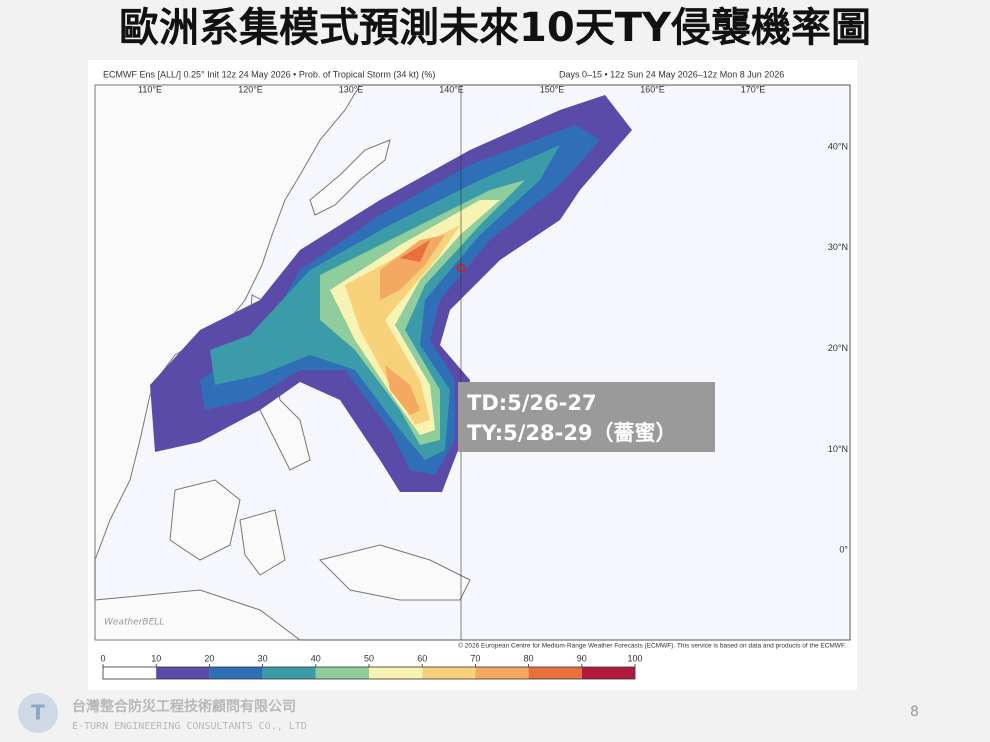 This screenshot has width=990, height=742. I want to click on lat-label: 10°N, so click(838, 449).